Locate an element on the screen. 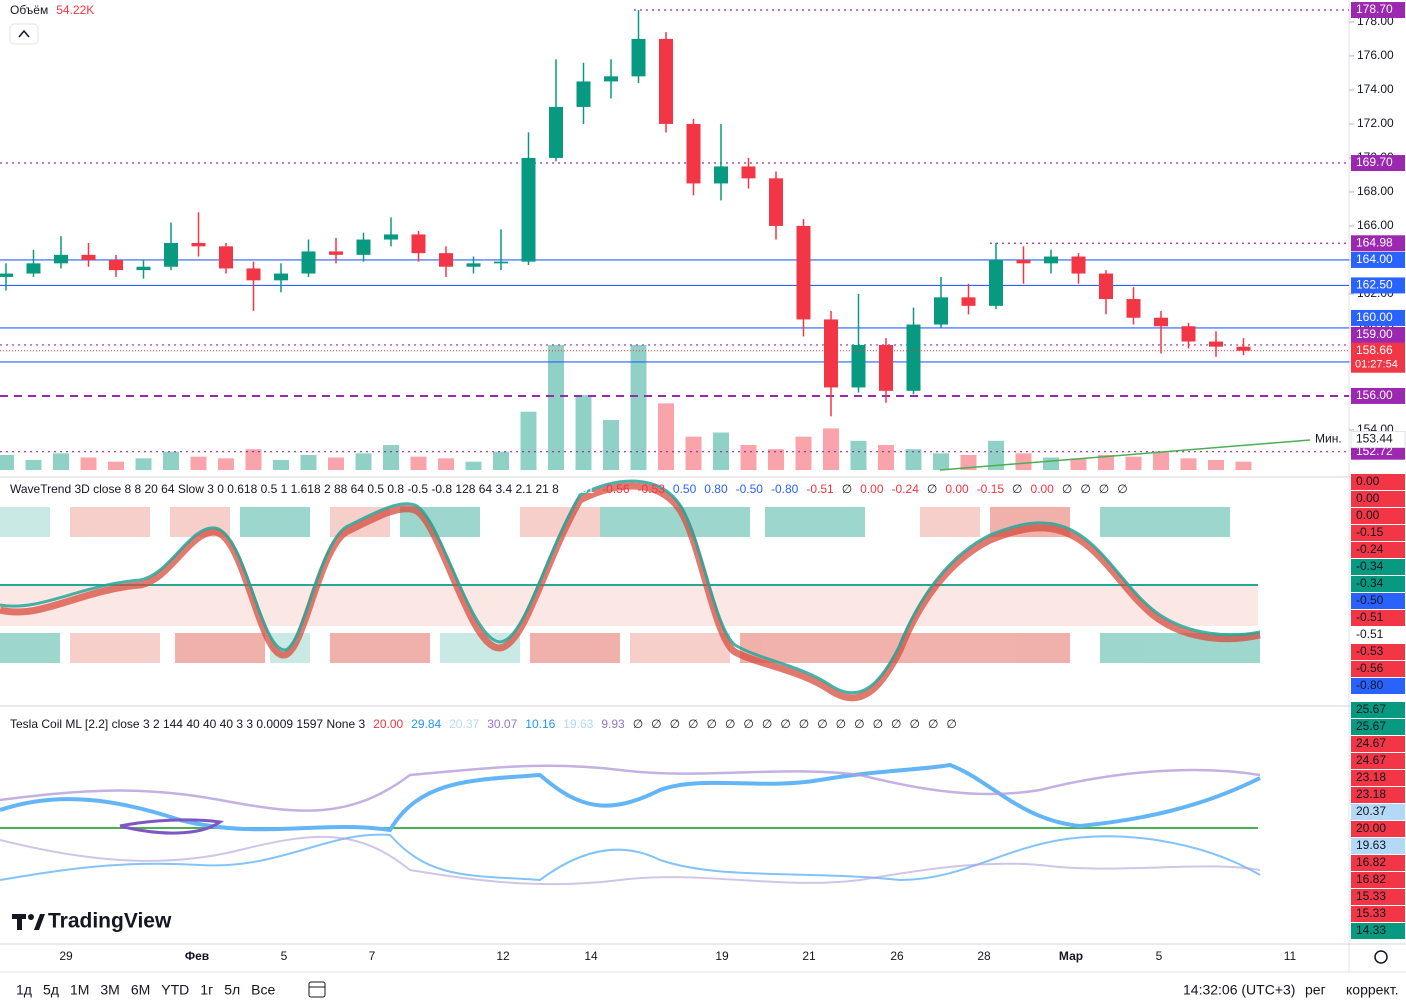 The width and height of the screenshot is (1406, 1006). volume-legend-label: Объём is located at coordinates (29, 10).